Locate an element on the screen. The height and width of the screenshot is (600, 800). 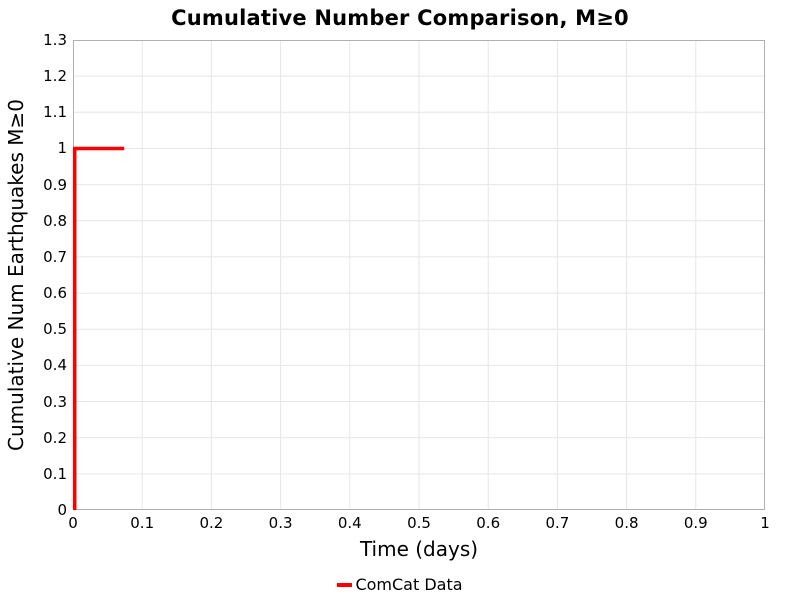
y-tick-label: 0.8 is located at coordinates (55, 220).